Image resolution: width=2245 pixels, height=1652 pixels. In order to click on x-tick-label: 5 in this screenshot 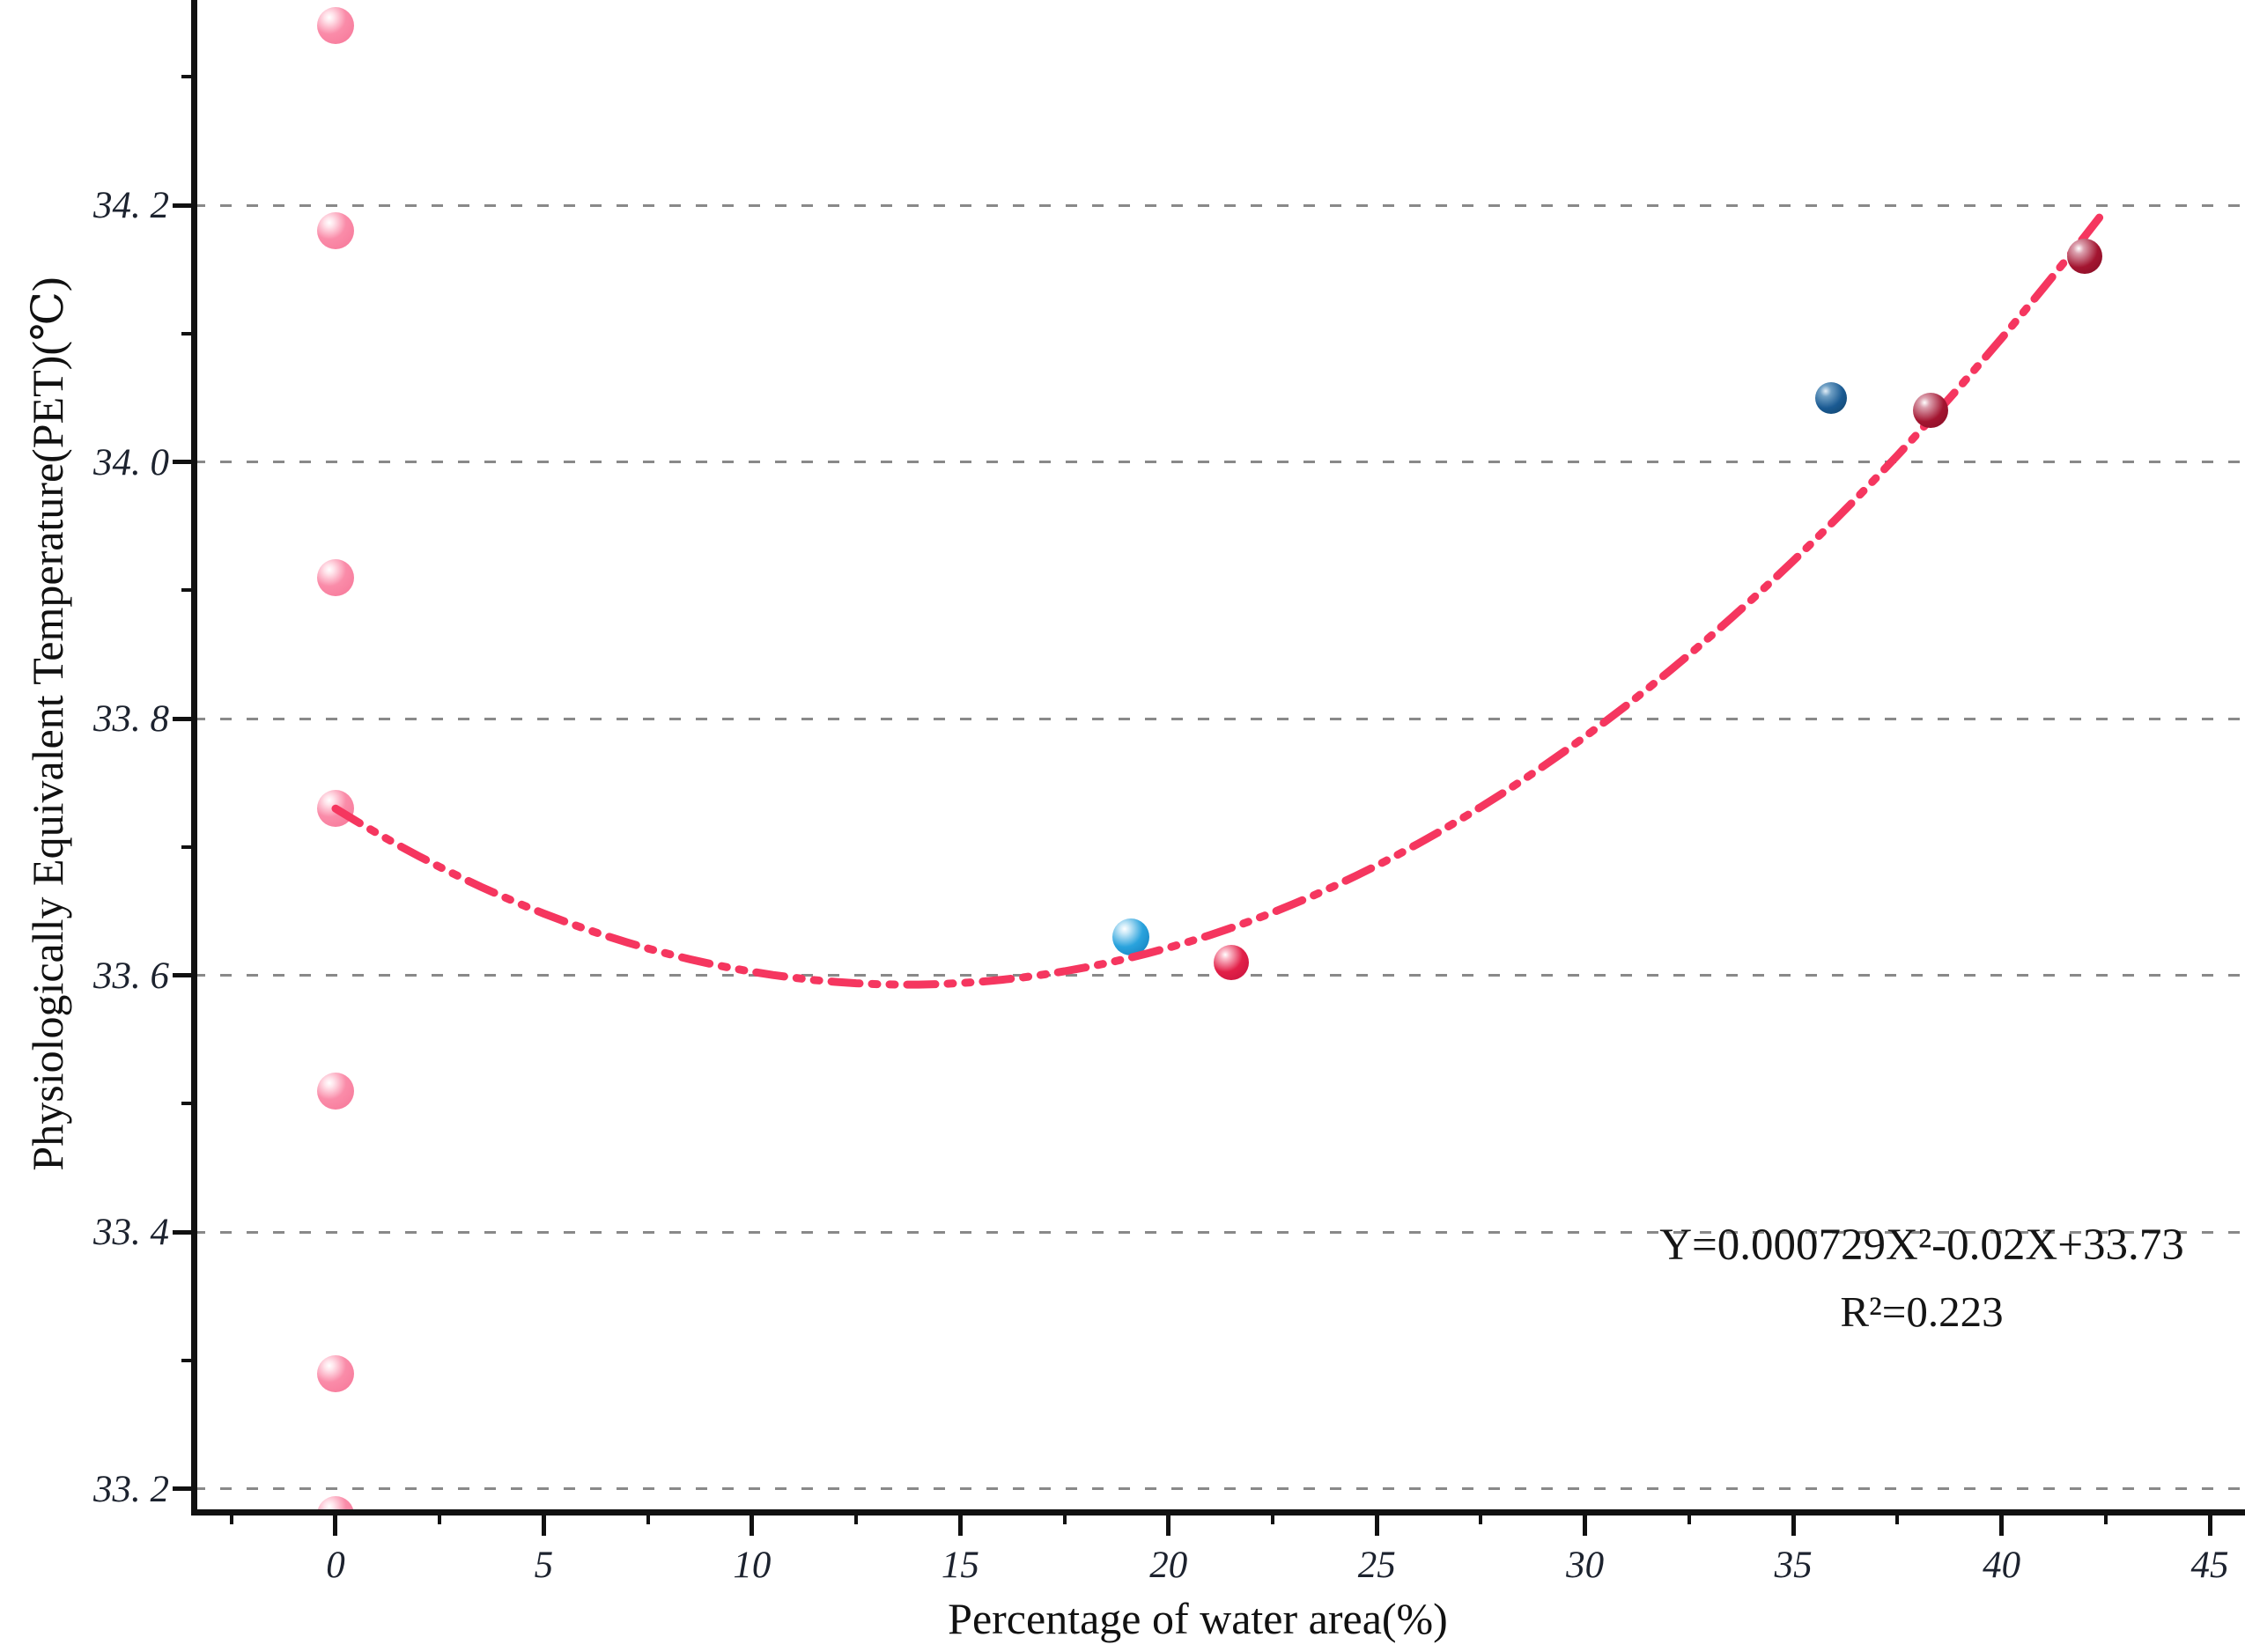, I will do `click(544, 1565)`.